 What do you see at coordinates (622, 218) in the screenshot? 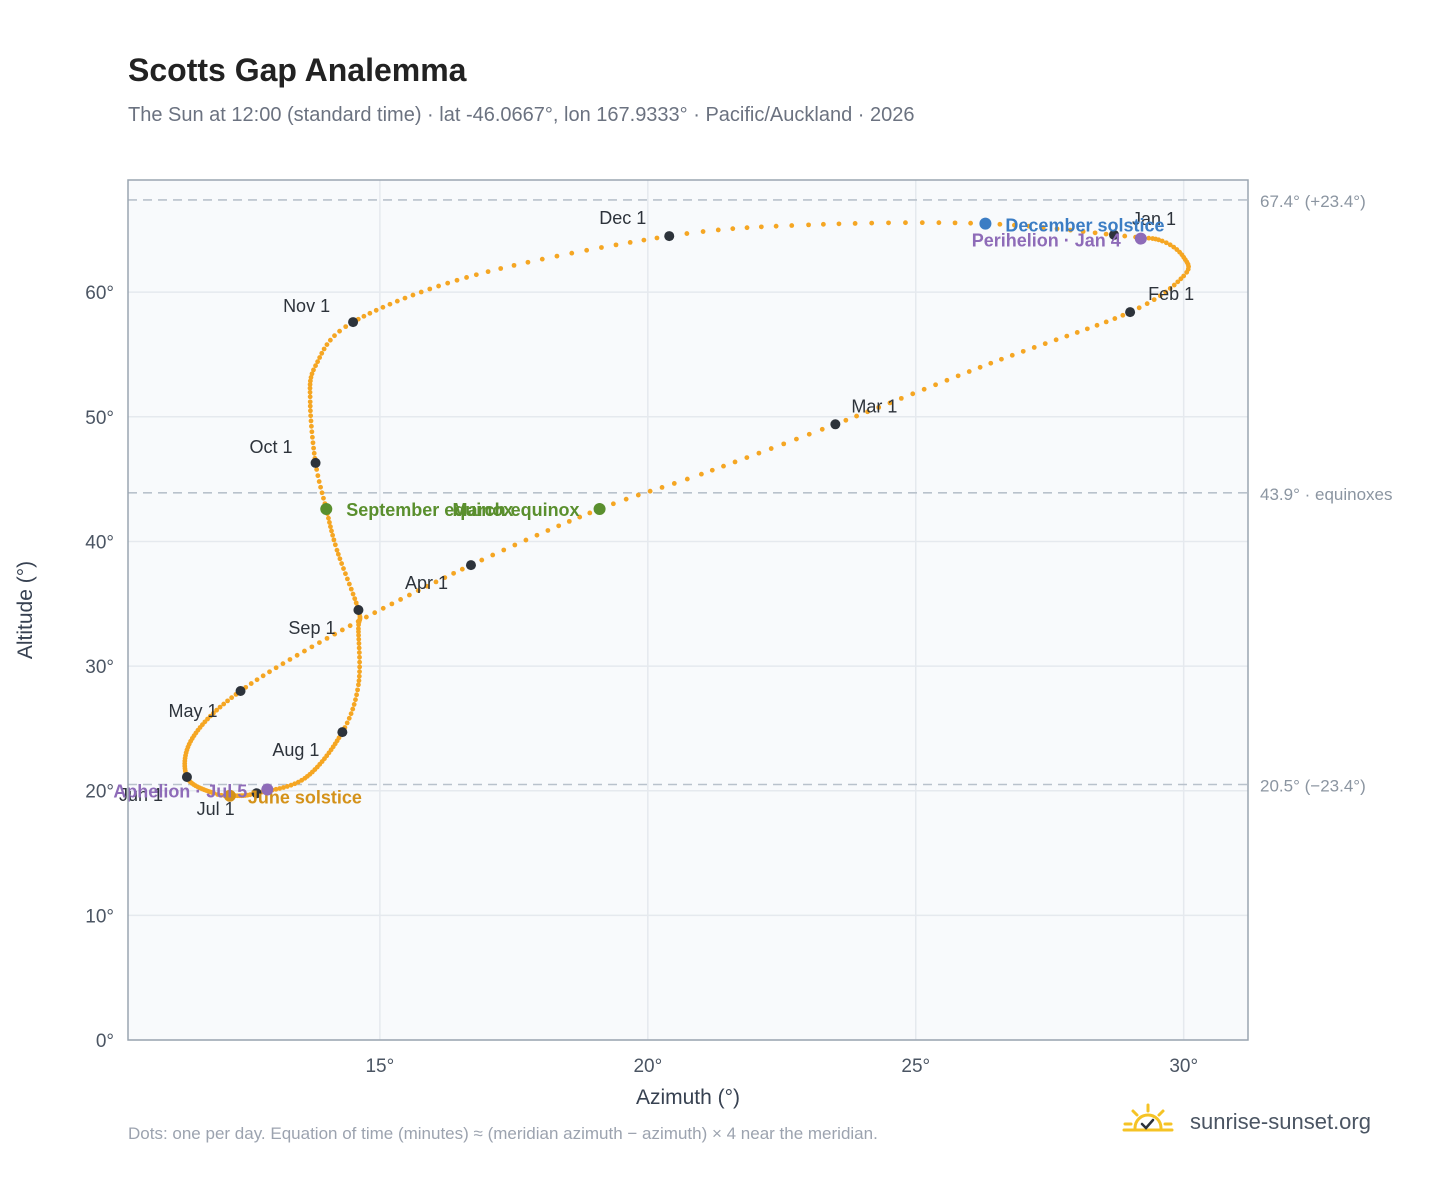
I see `month-marker-label: Dec 1` at bounding box center [622, 218].